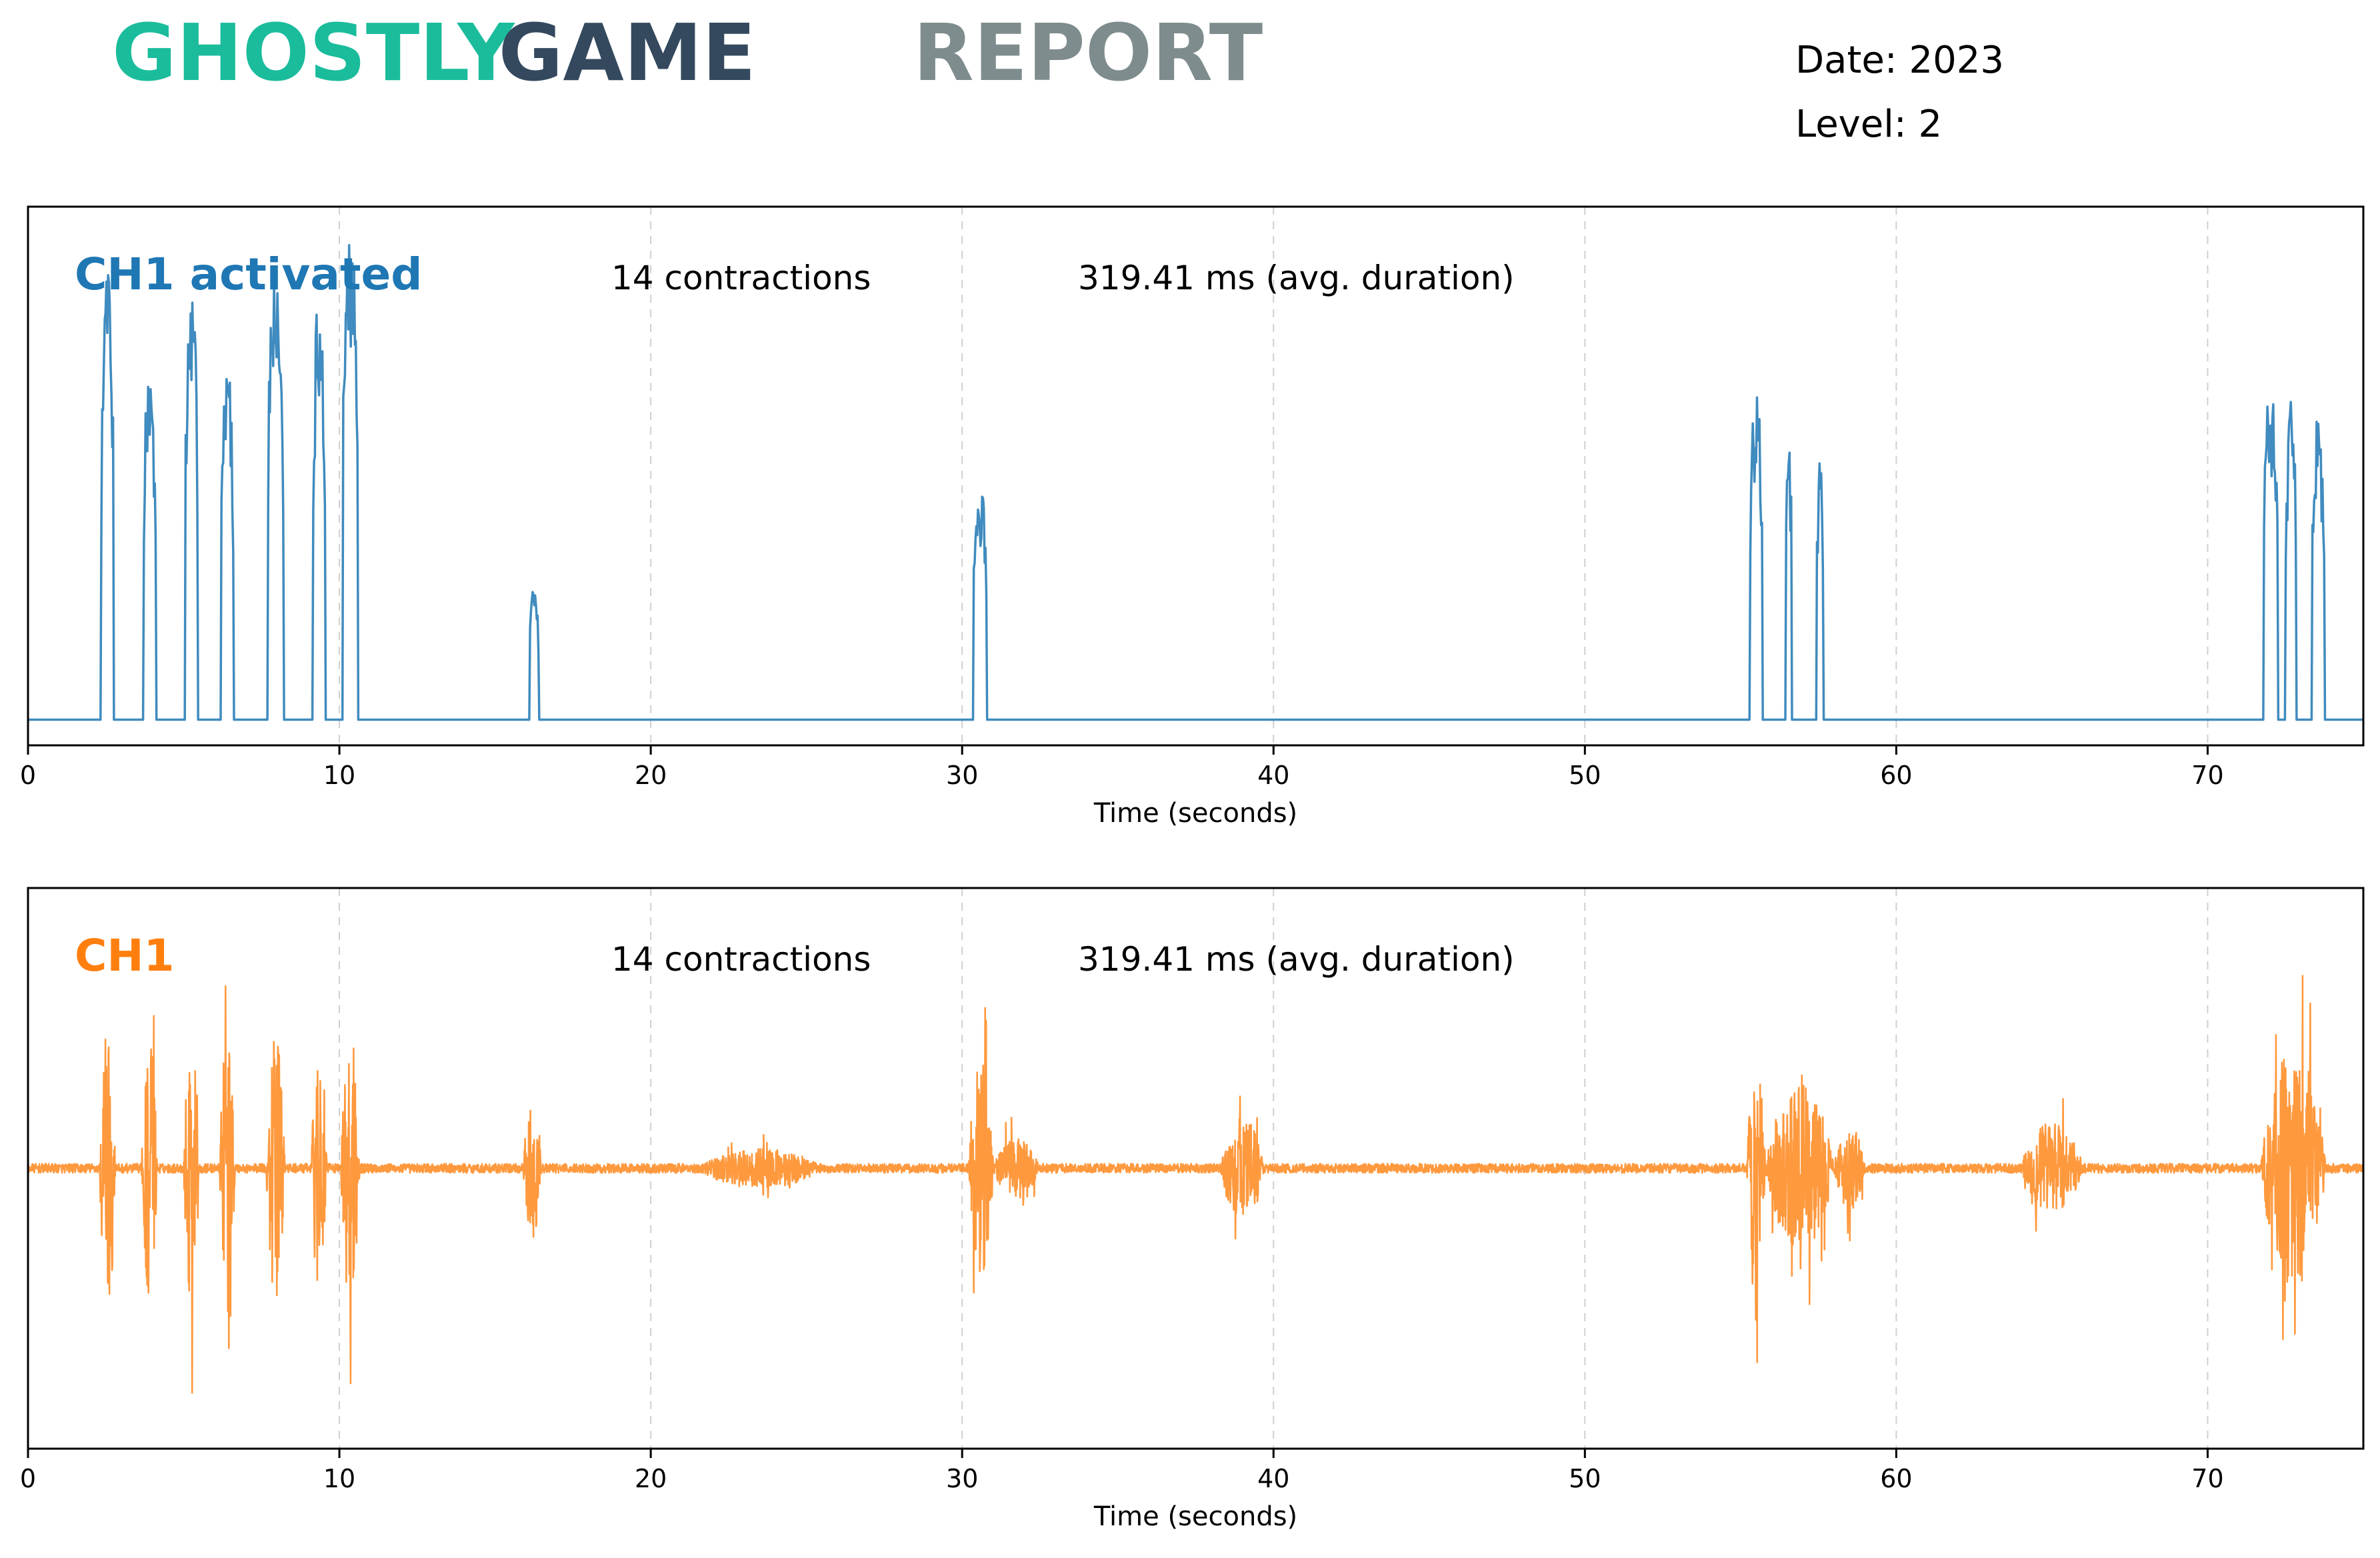 This screenshot has height=1558, width=2380. Describe the element at coordinates (125, 955) in the screenshot. I see `panel-label: CH1` at that location.